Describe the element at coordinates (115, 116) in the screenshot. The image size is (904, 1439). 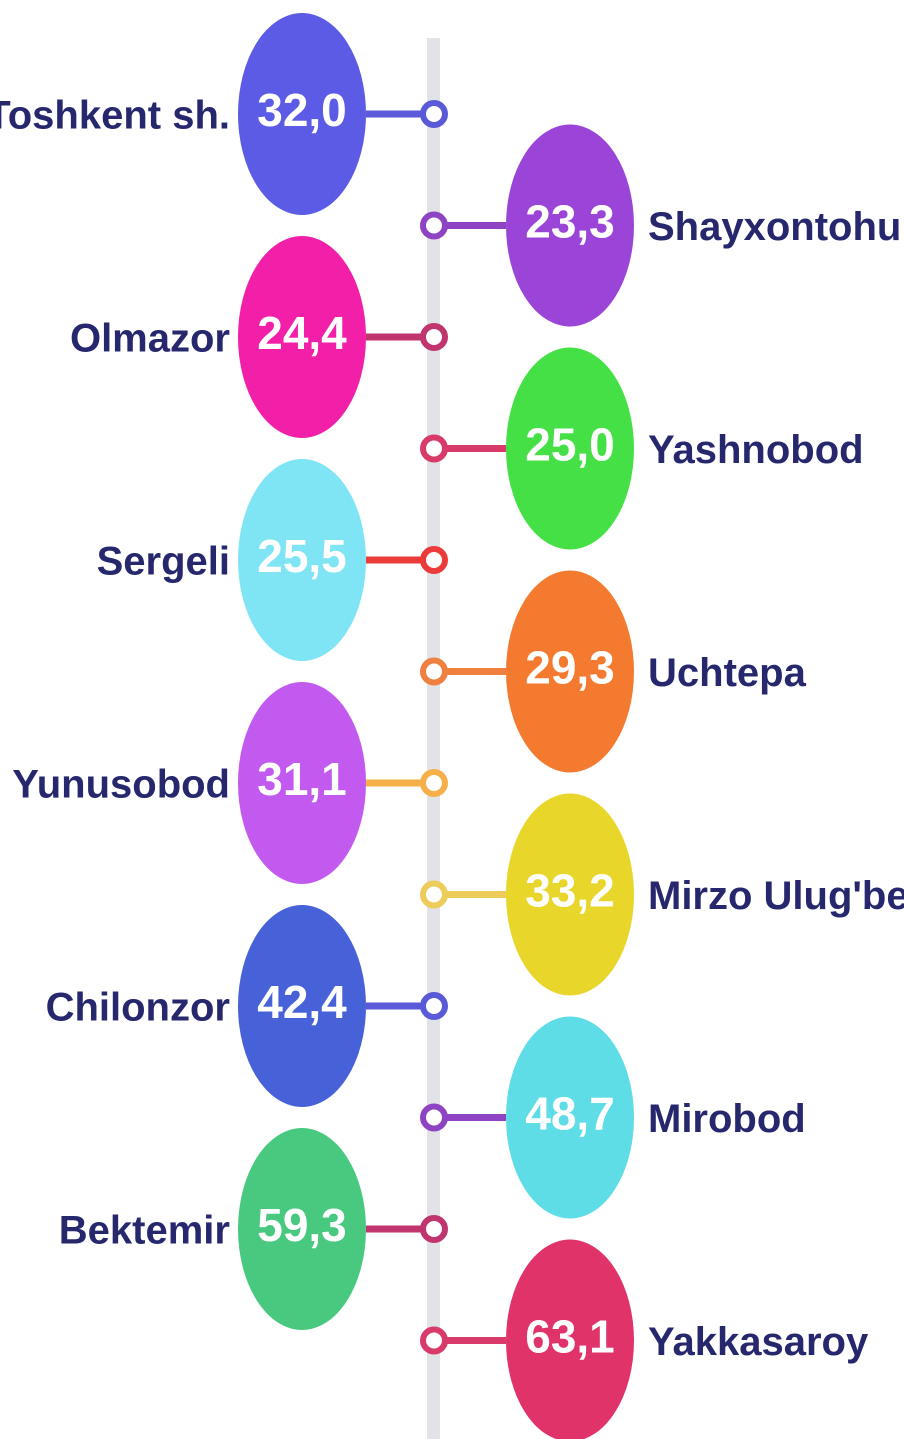
I see `district-label: Toshkent sh.` at that location.